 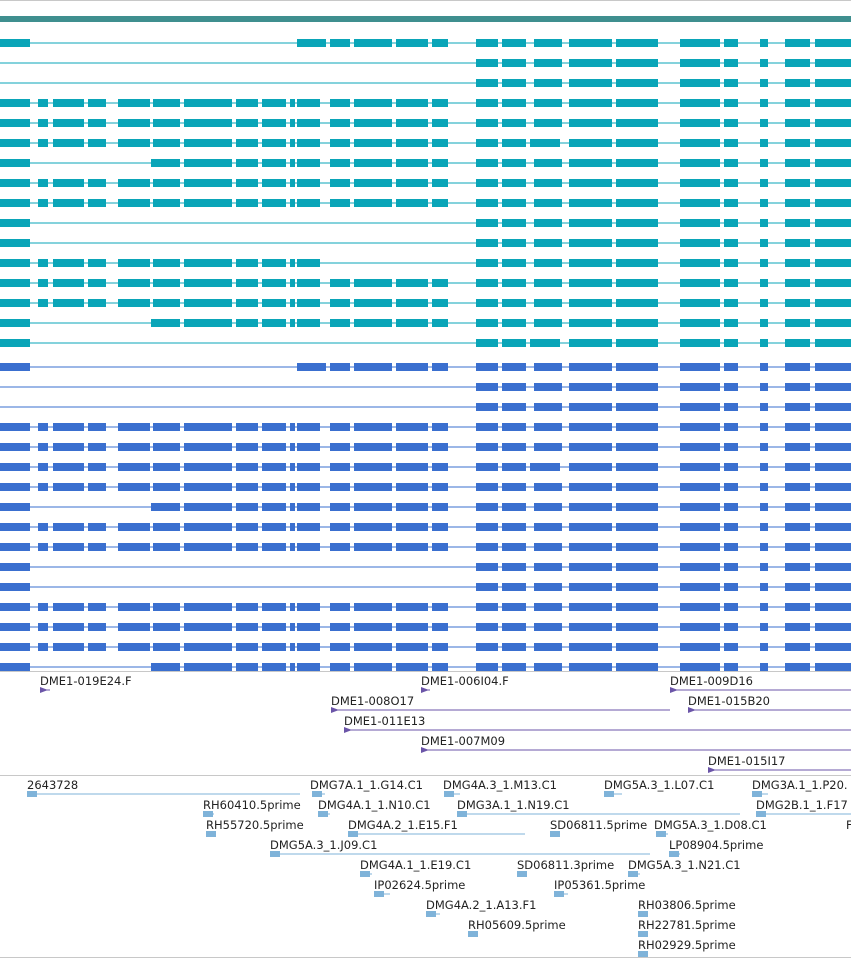 What do you see at coordinates (687, 925) in the screenshot?
I see `est-label-e25: RH22781.5prime` at bounding box center [687, 925].